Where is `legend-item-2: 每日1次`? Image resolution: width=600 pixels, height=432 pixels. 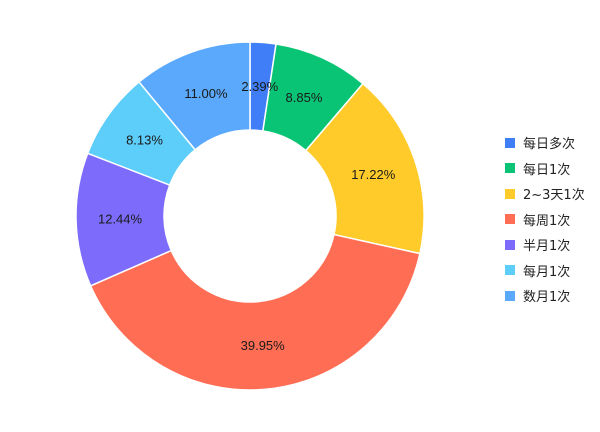
legend-item-2: 每日1次 is located at coordinates (552, 169).